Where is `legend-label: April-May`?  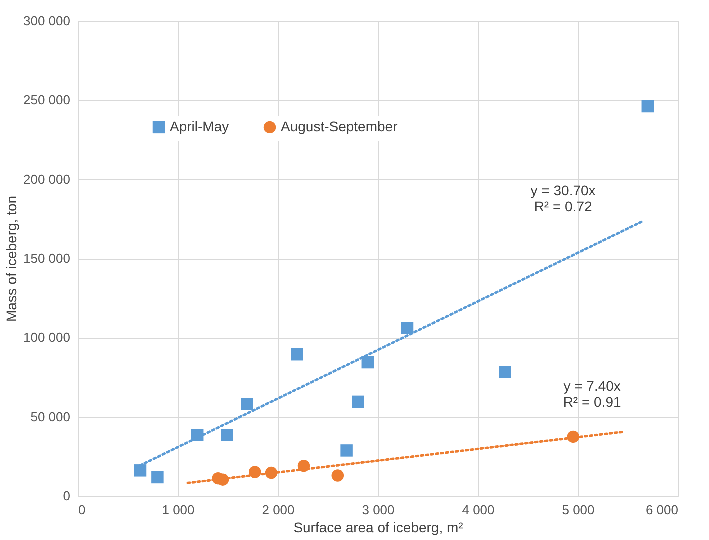
legend-label: April-May is located at coordinates (200, 126).